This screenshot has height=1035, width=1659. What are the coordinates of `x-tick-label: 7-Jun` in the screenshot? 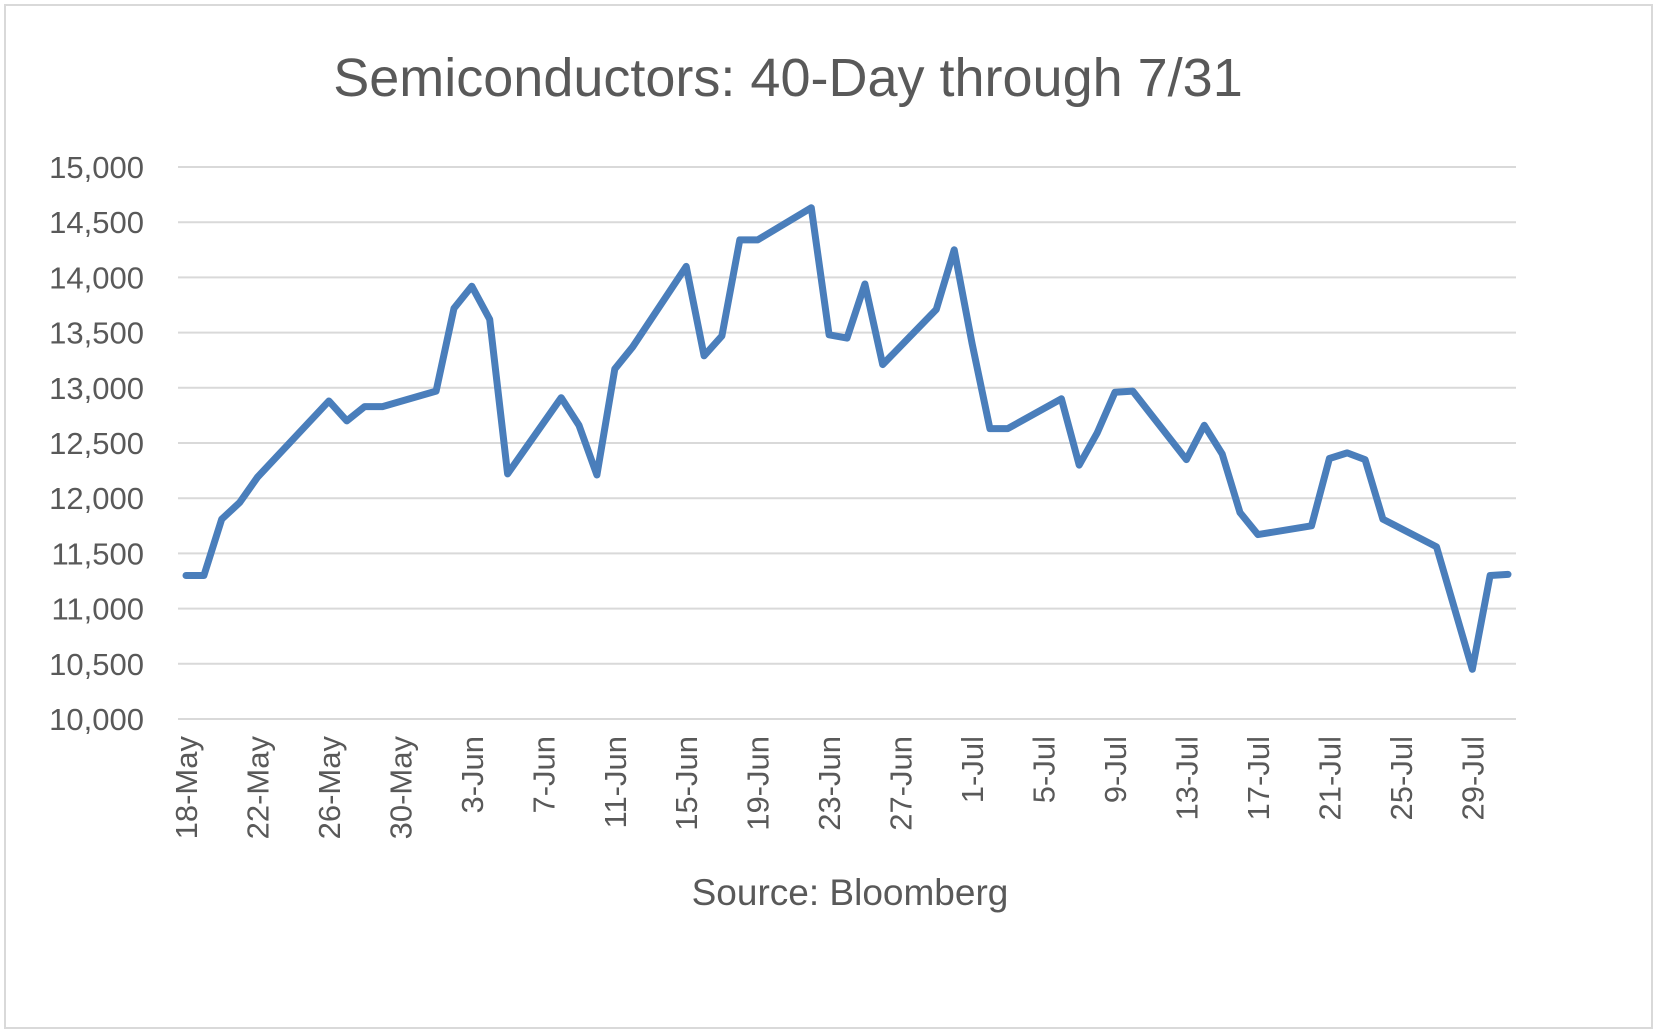 It's located at (543, 775).